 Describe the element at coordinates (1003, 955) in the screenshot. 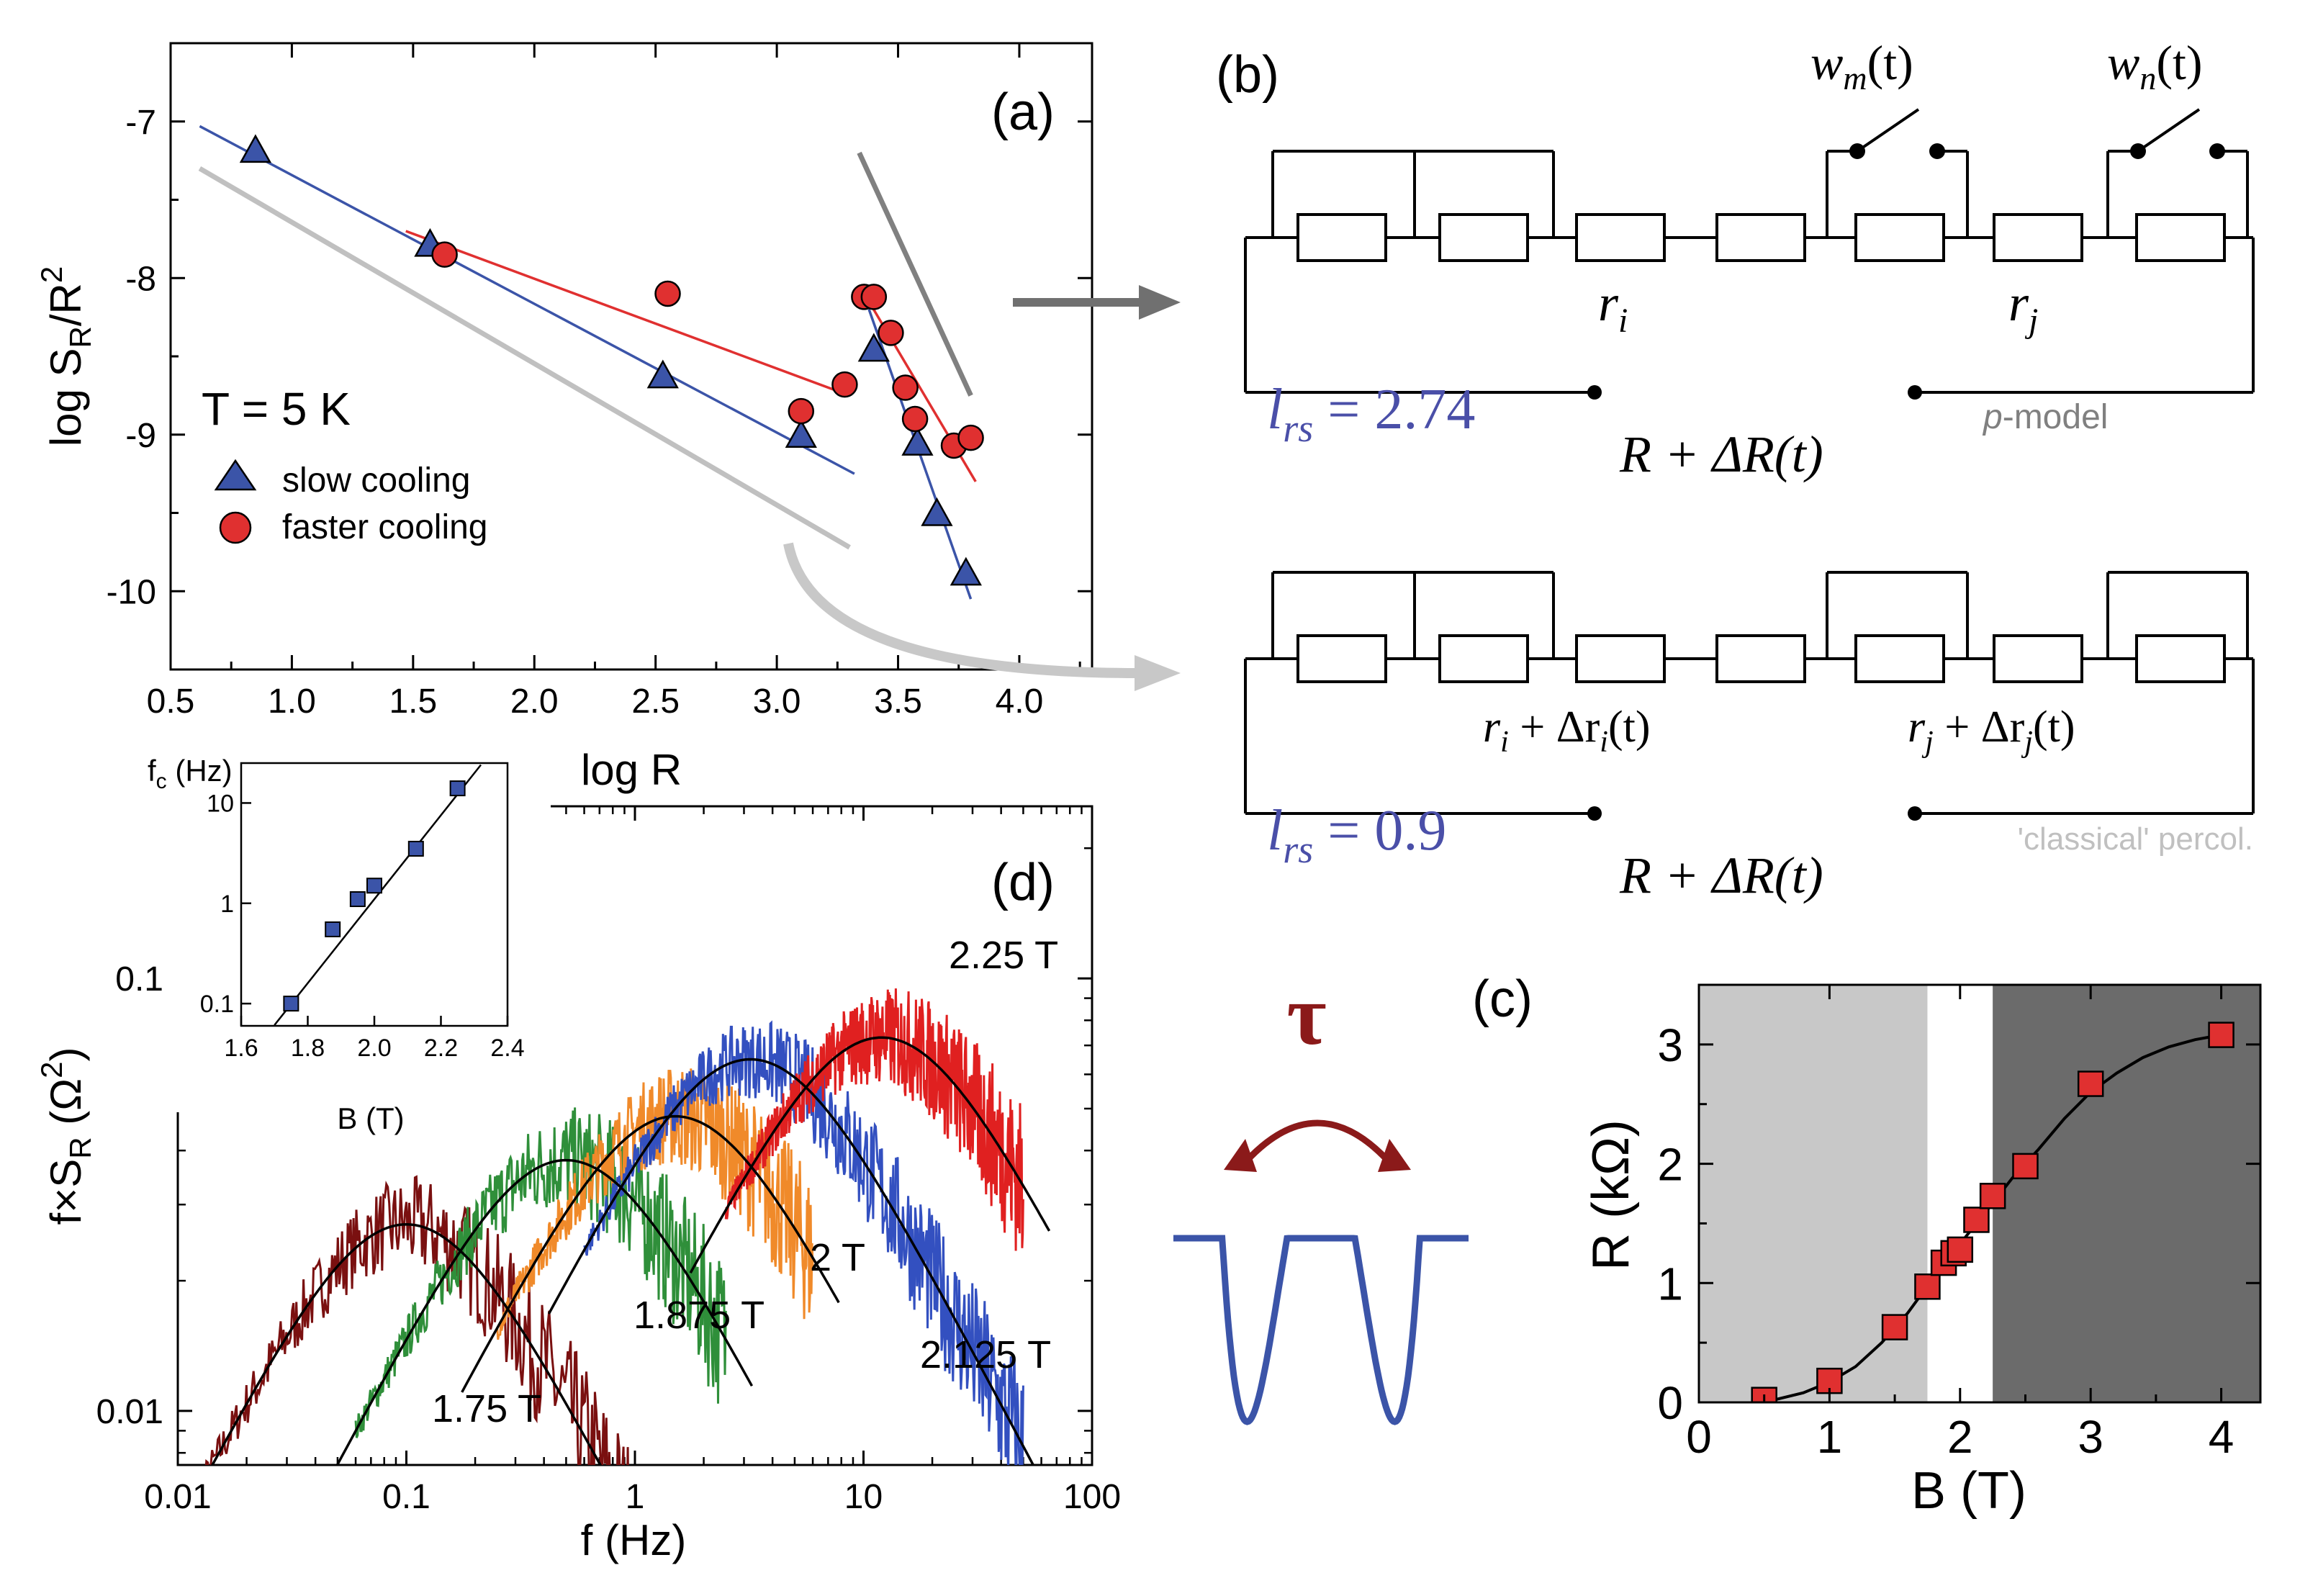

I see `series-label-2.25T: 2.25 T` at that location.